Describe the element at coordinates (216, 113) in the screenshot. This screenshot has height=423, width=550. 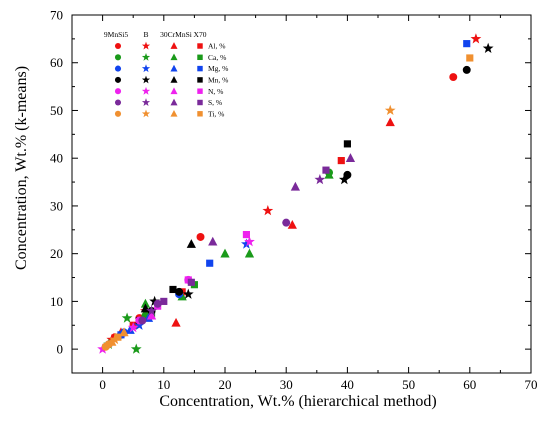
I see `legend-entry-label: Ti, %` at that location.